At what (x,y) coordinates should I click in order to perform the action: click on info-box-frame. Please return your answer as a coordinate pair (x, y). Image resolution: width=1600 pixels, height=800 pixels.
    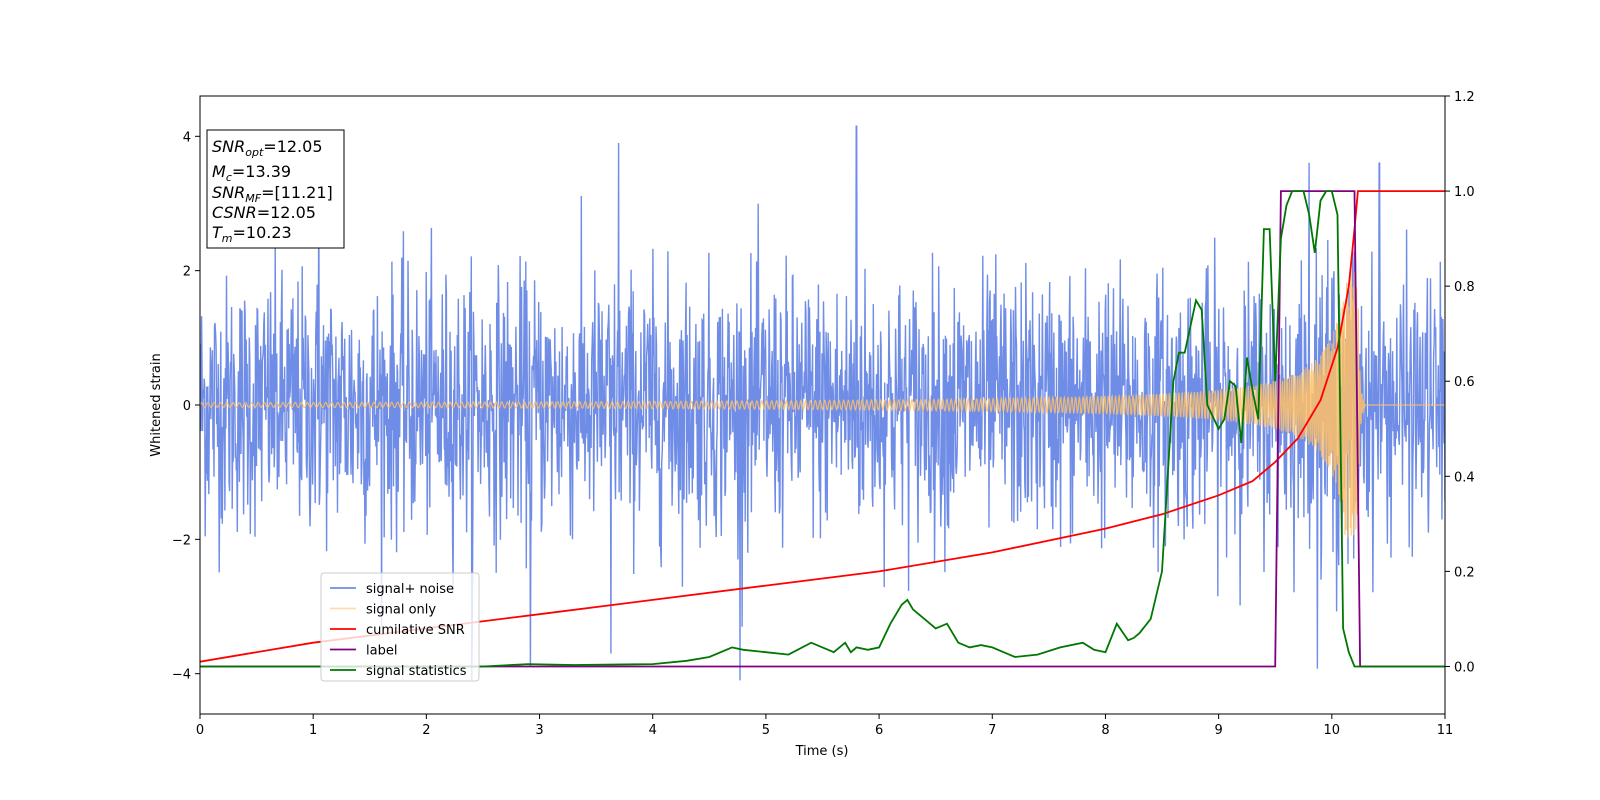
    Looking at the image, I should click on (275, 189).